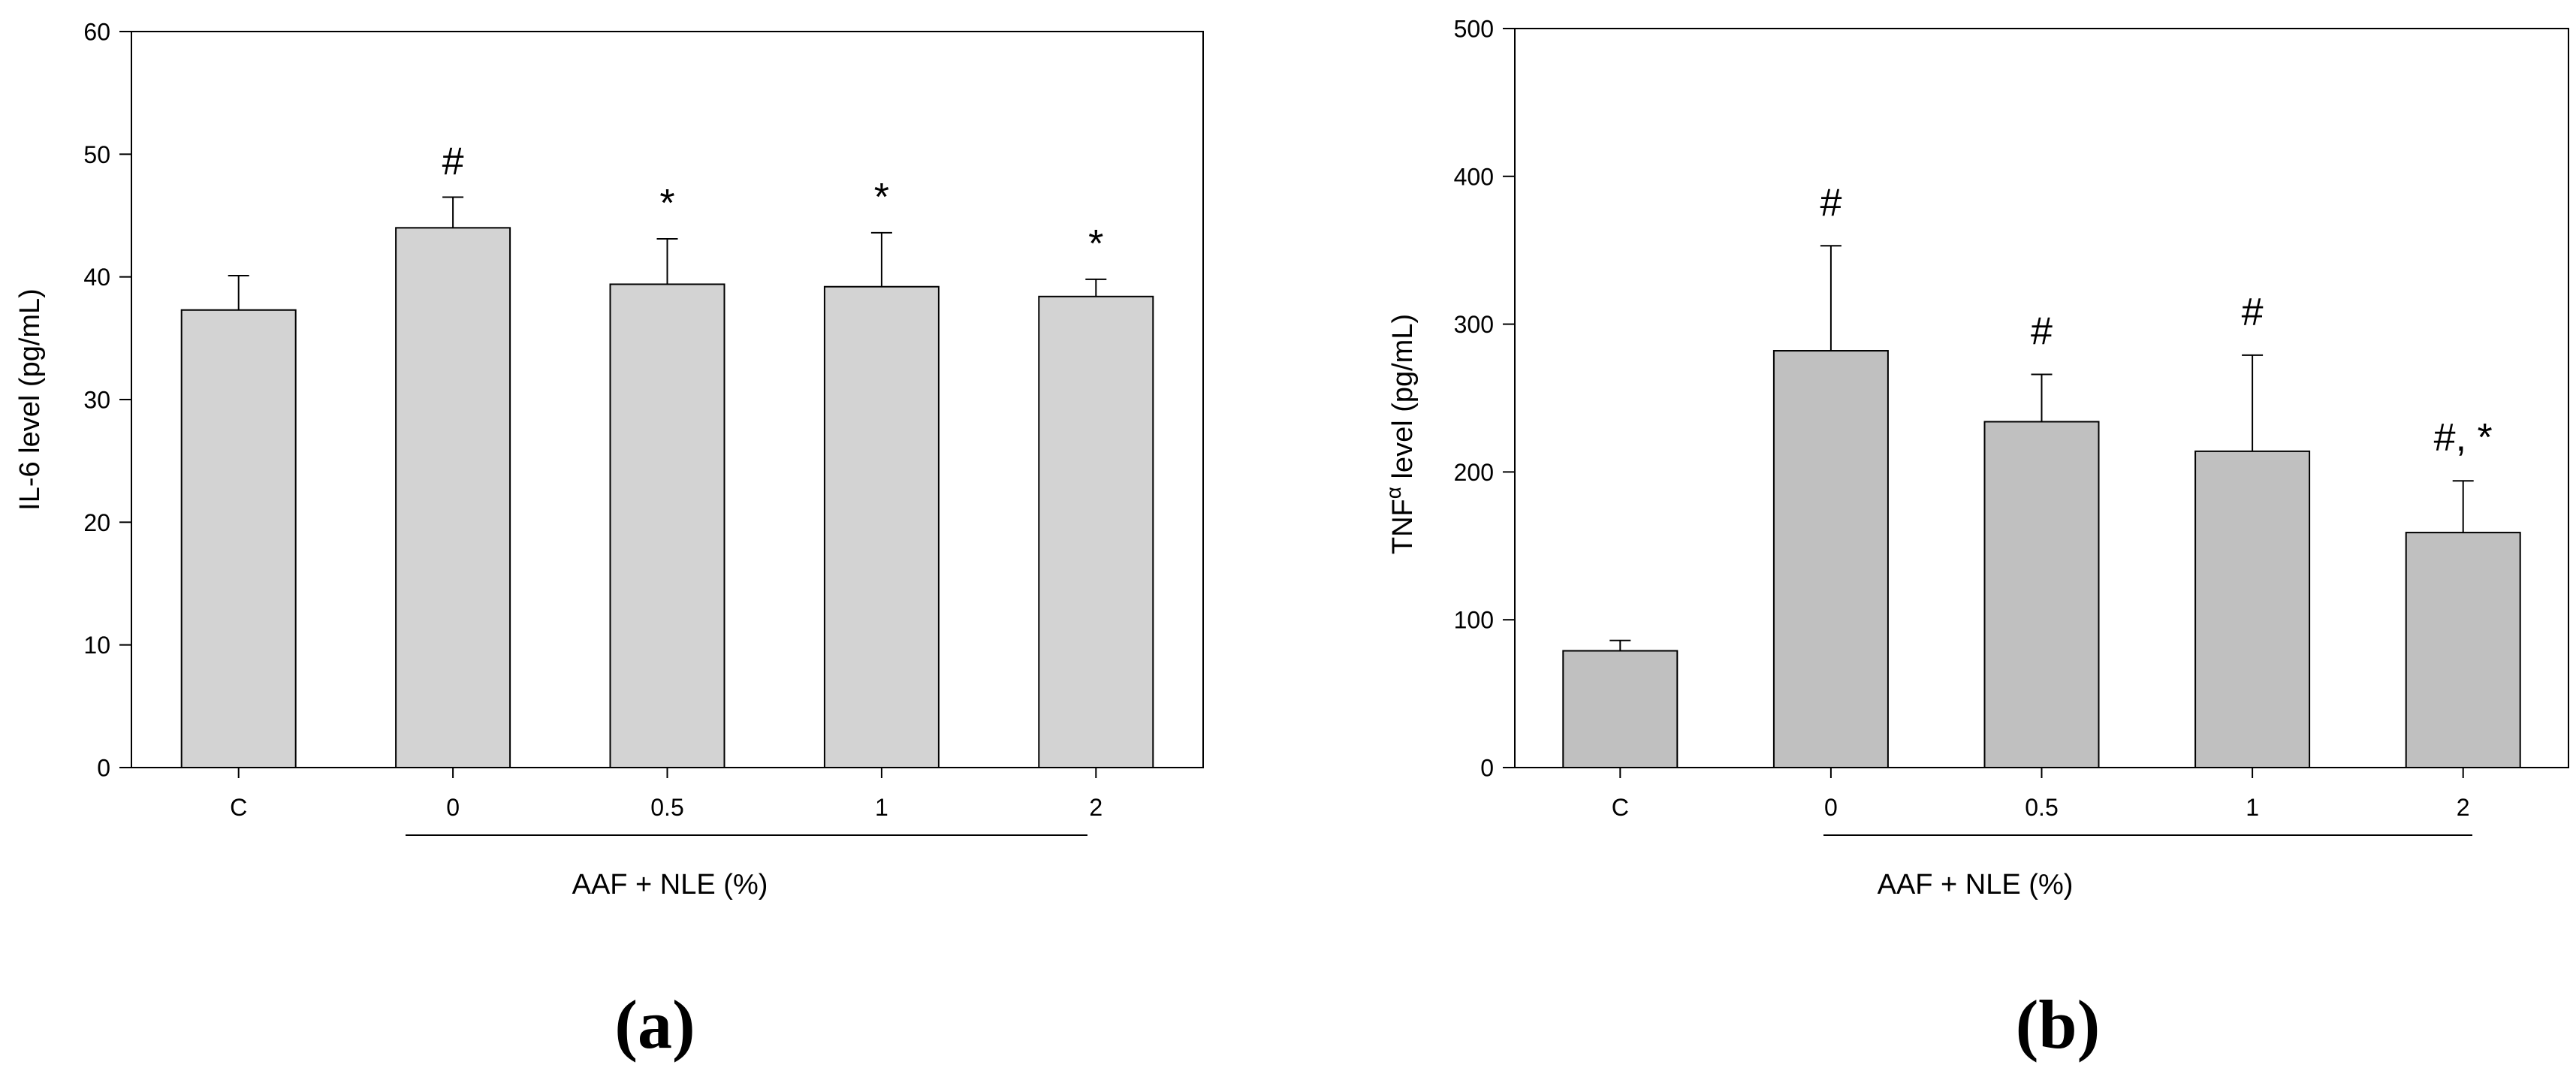  I want to click on significance-mark-b-2: #, so click(2042, 332).